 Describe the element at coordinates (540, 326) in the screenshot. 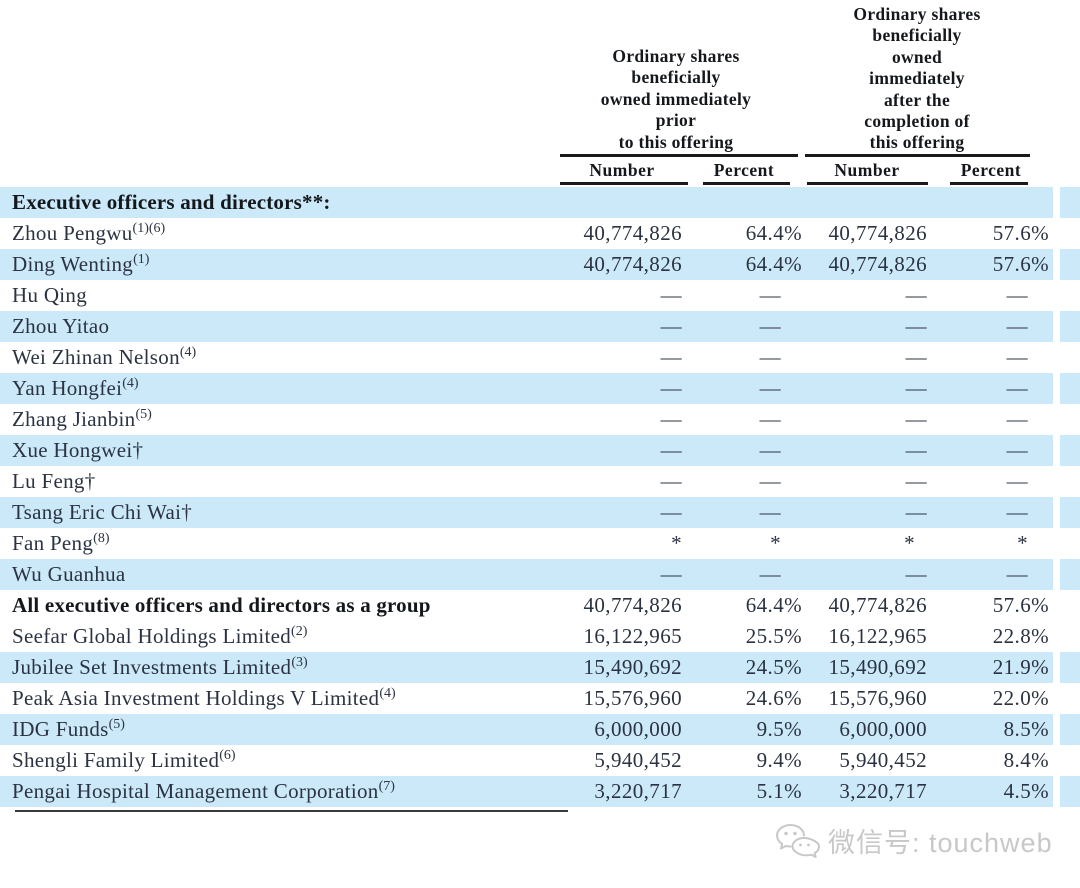

I see `table-row: Zhou Yitao — — — —` at that location.